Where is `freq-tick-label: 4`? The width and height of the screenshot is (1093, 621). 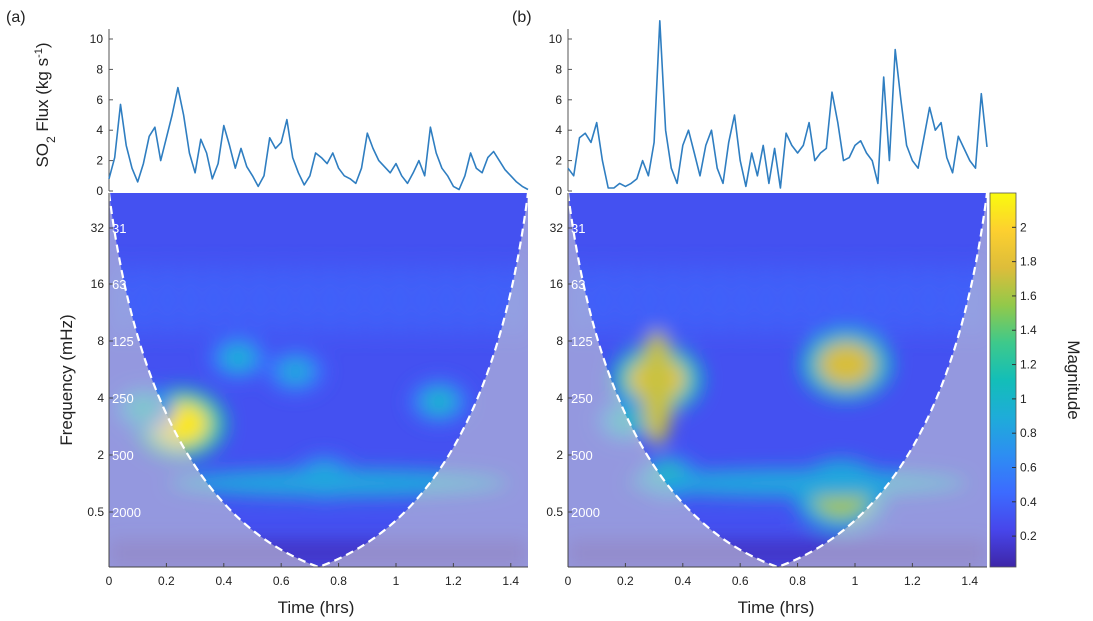
freq-tick-label: 4 is located at coordinates (100, 398).